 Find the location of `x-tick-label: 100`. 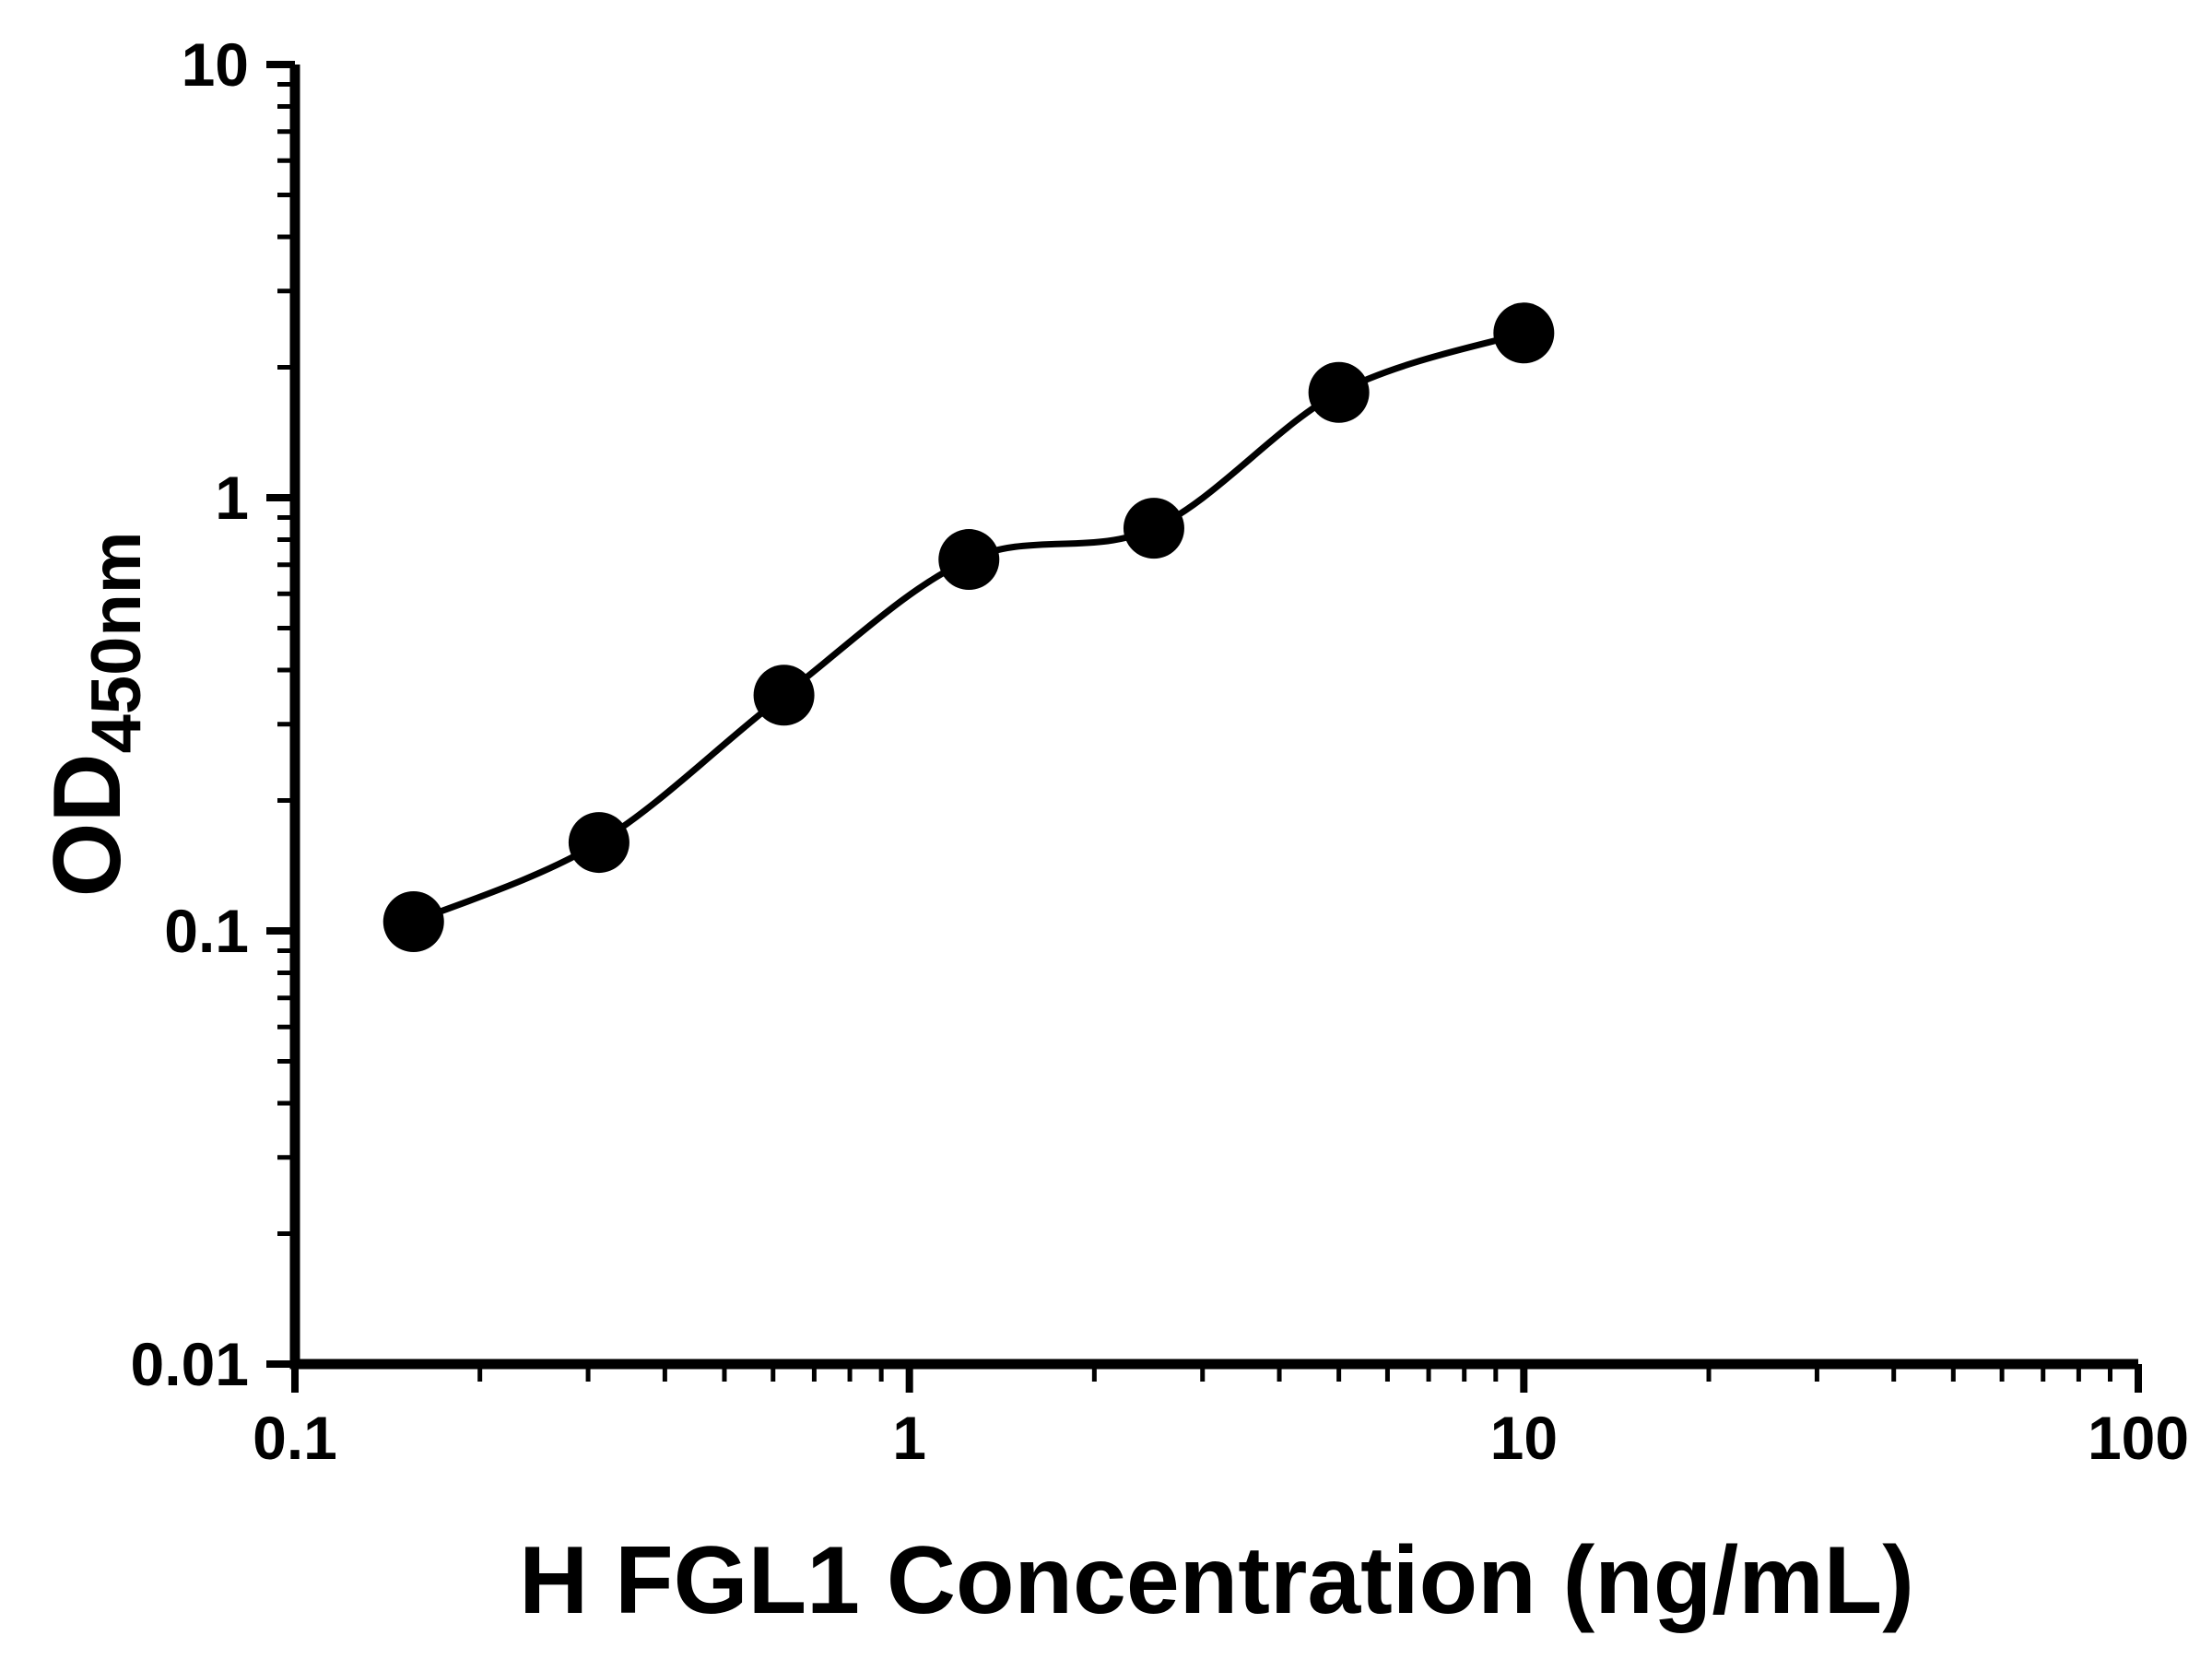

x-tick-label: 100 is located at coordinates (2138, 1438).